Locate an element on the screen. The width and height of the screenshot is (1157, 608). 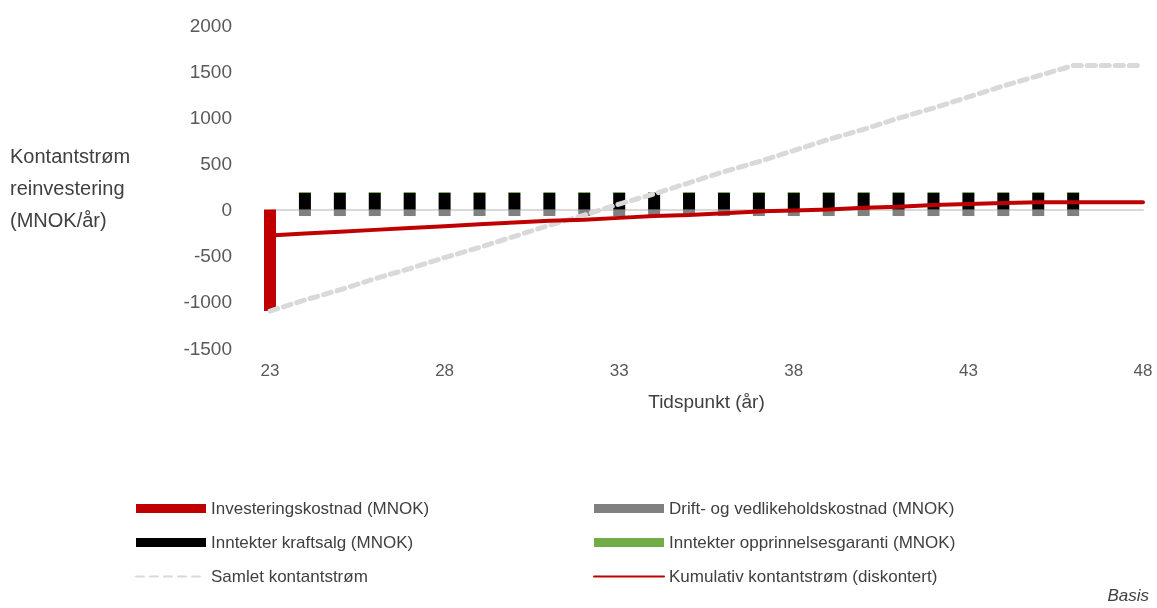
y-tick-label: 0 is located at coordinates (226, 210).